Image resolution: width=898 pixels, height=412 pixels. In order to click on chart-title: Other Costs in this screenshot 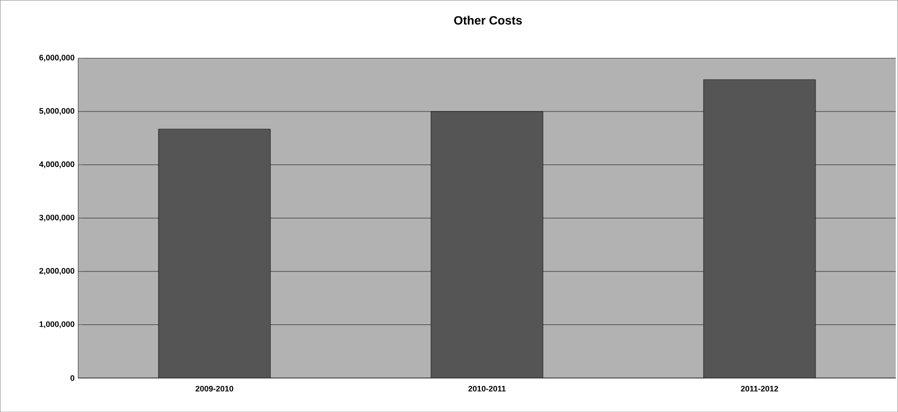, I will do `click(488, 20)`.